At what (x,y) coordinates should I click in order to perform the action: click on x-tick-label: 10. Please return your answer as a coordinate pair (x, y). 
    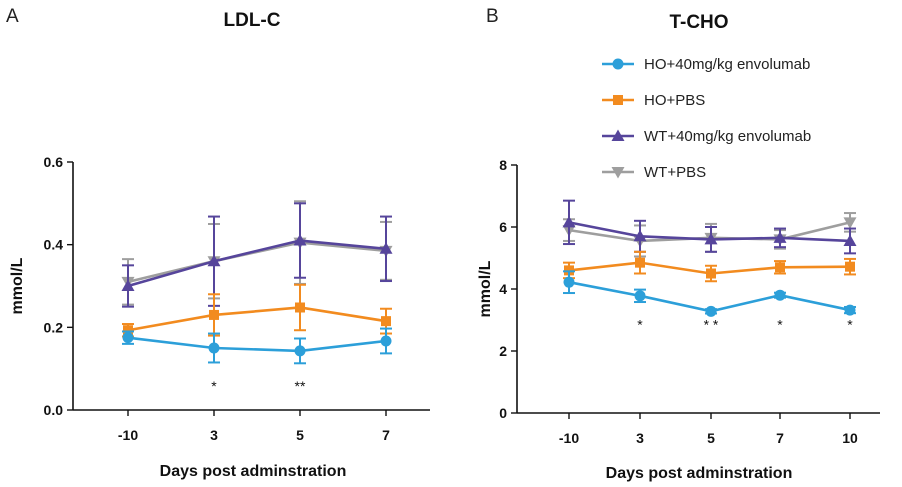
    Looking at the image, I should click on (850, 438).